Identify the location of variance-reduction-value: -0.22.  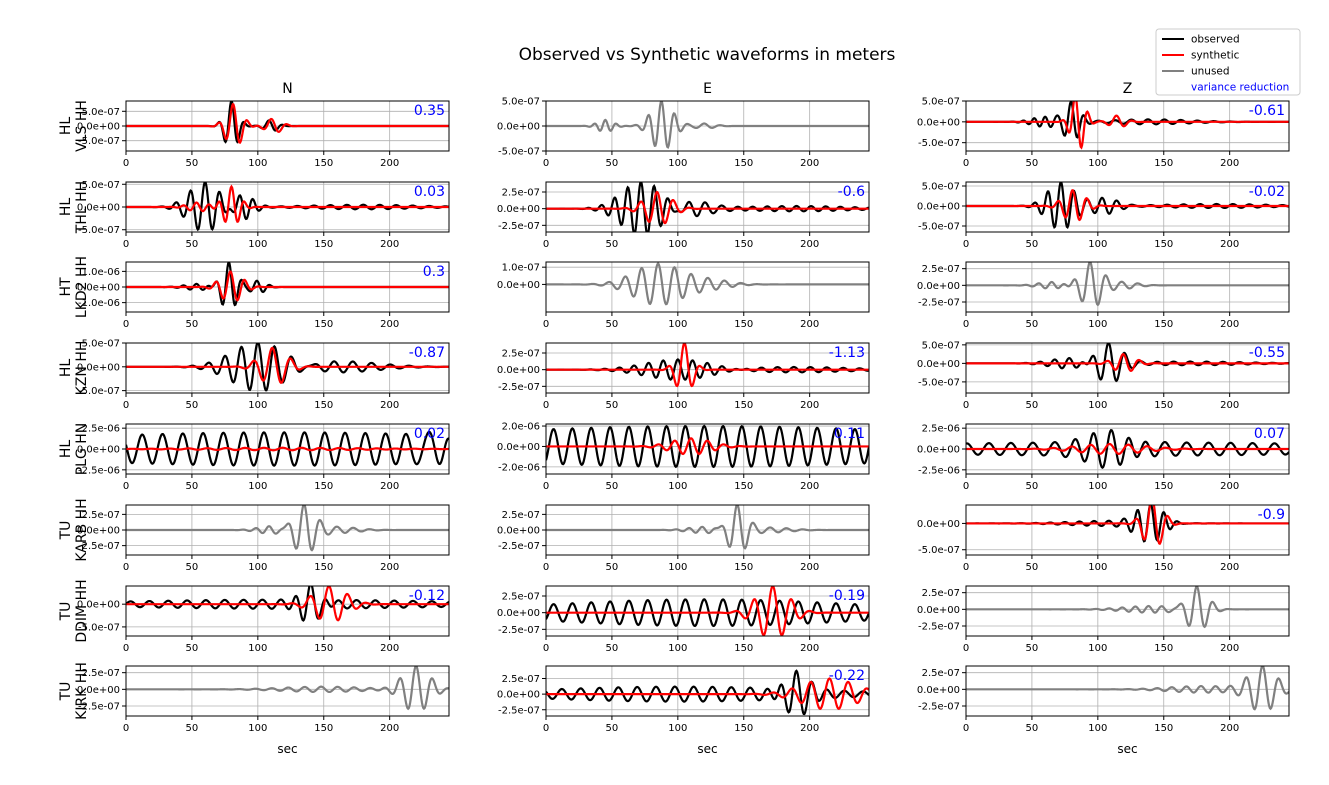
(847, 676).